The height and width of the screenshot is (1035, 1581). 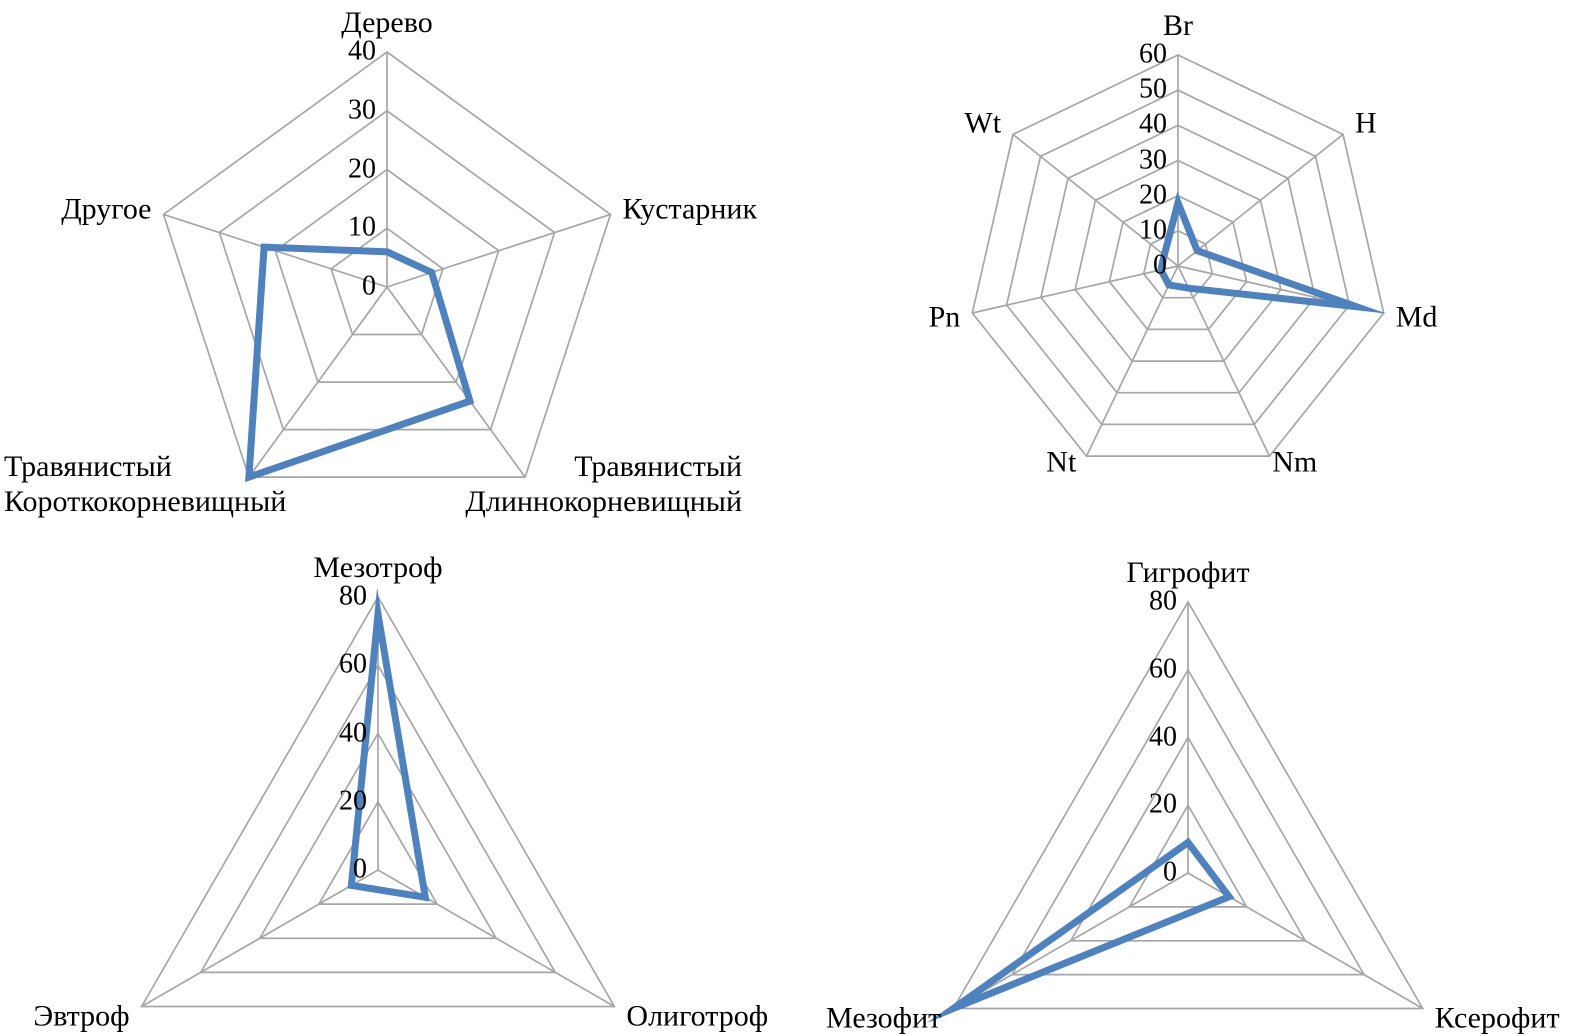 What do you see at coordinates (388, 744) in the screenshot?
I see `series-polygon-trophic` at bounding box center [388, 744].